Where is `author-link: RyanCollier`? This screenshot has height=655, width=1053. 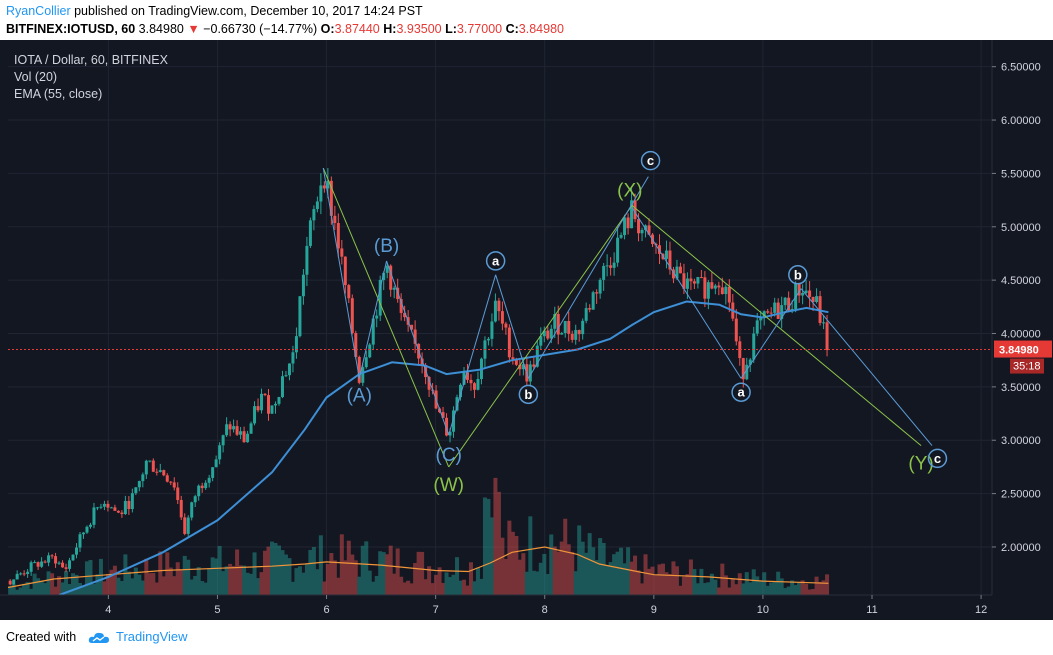
author-link: RyanCollier is located at coordinates (38, 11).